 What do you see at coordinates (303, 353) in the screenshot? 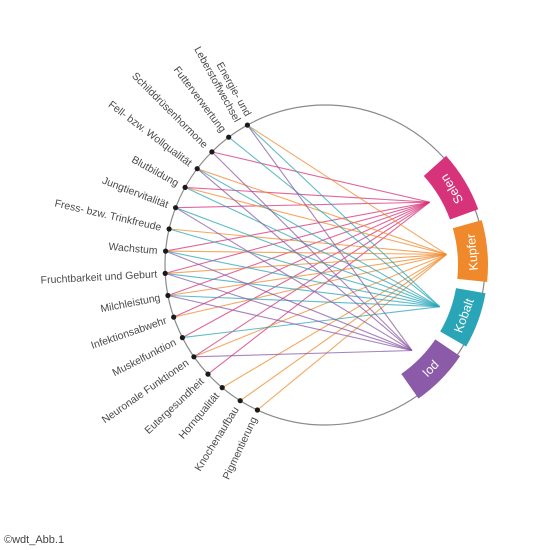
I see `link-iod-neuronale-funktionen` at bounding box center [303, 353].